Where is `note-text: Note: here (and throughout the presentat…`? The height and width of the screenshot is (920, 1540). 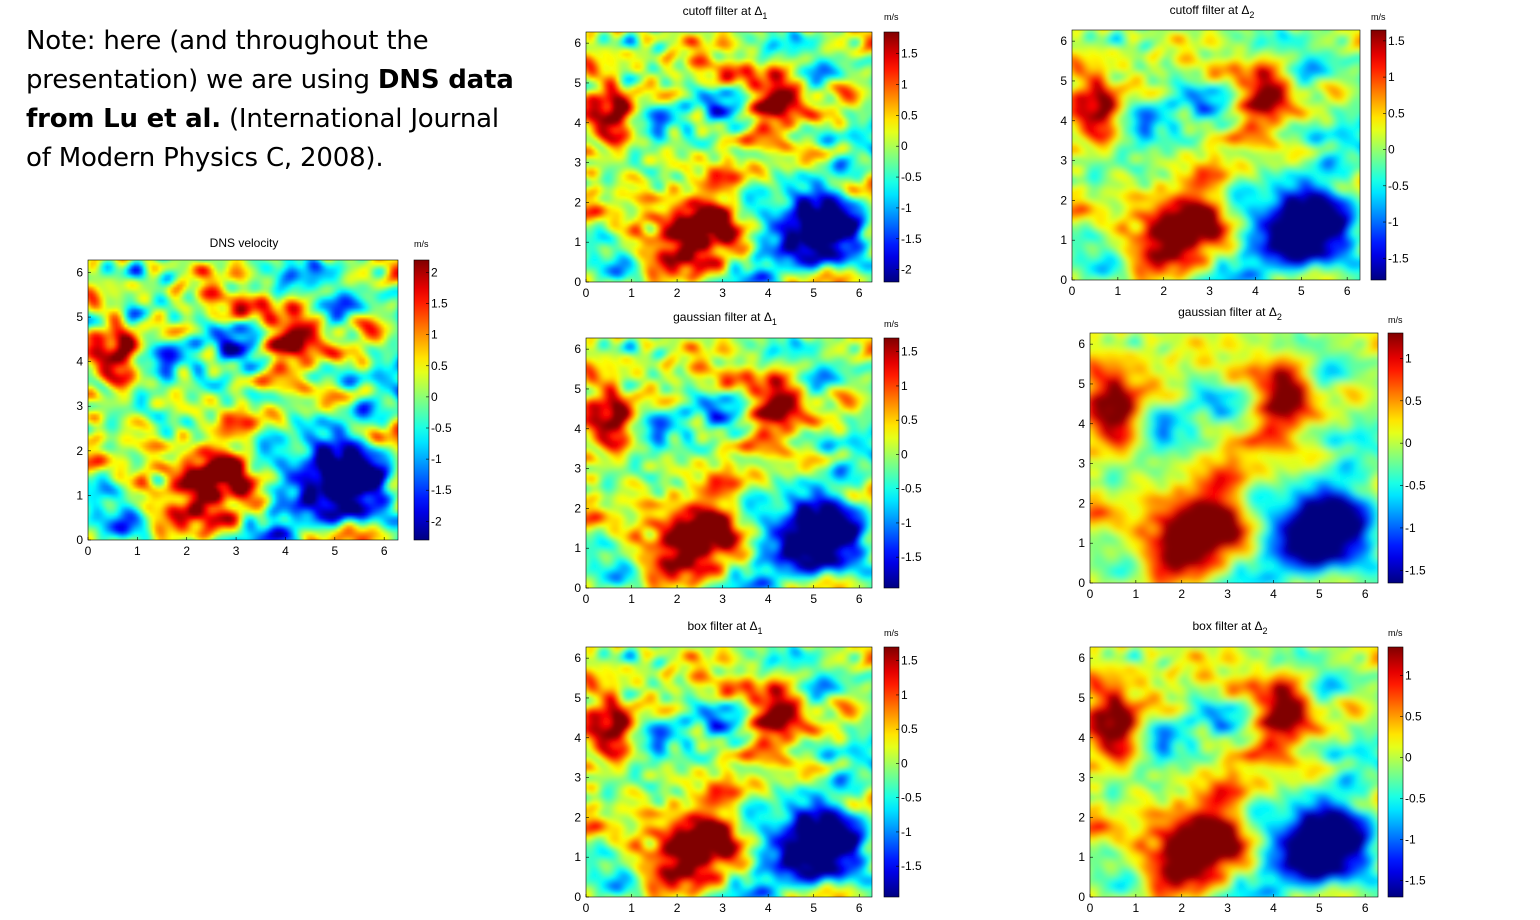 note-text: Note: here (and throughout the presentat… is located at coordinates (276, 100).